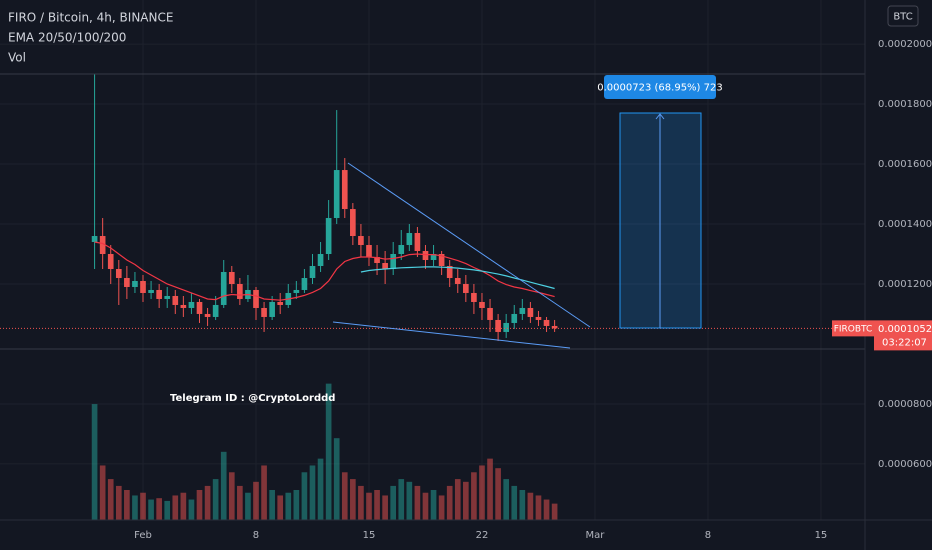 The image size is (932, 550). What do you see at coordinates (905, 404) in the screenshot?
I see `y-tick-label: 0.0000800` at bounding box center [905, 404].